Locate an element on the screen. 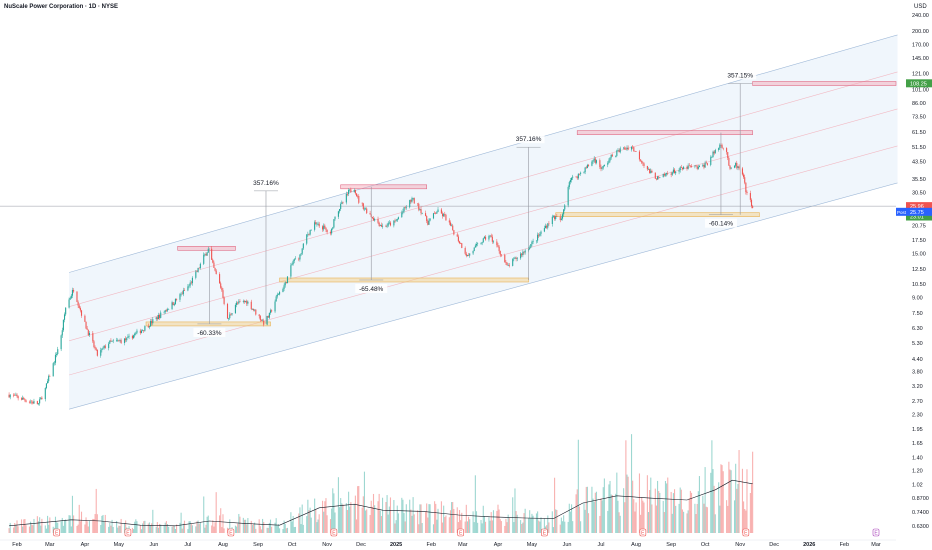 The height and width of the screenshot is (550, 932). measure-label: -60.33% is located at coordinates (209, 333).